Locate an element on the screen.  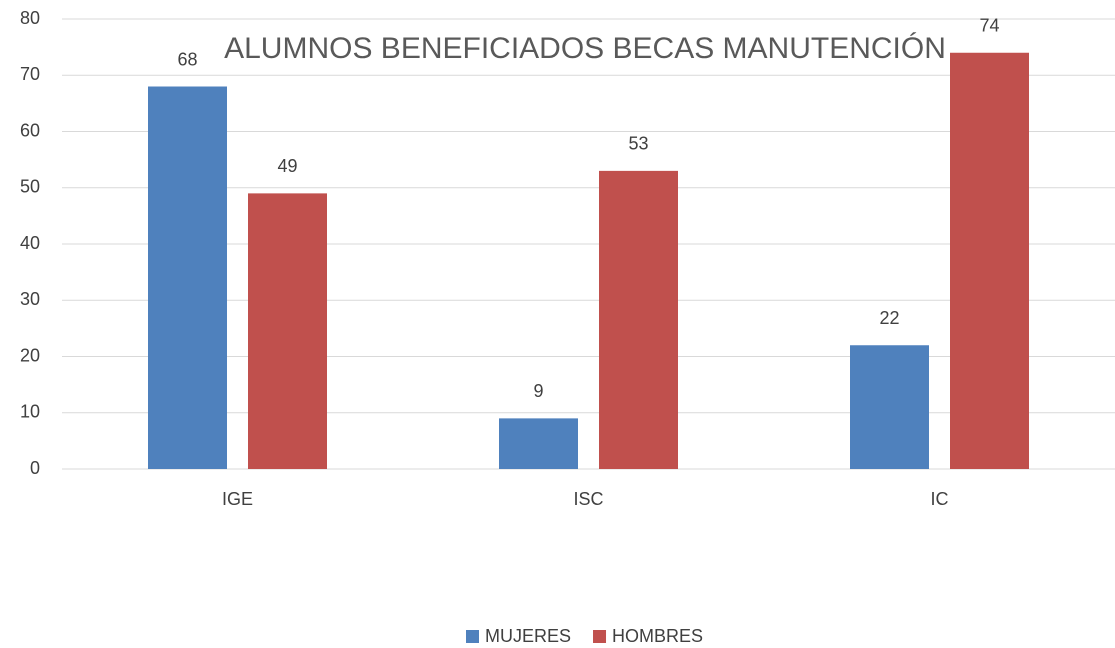
value-label: 22 is located at coordinates (889, 318).